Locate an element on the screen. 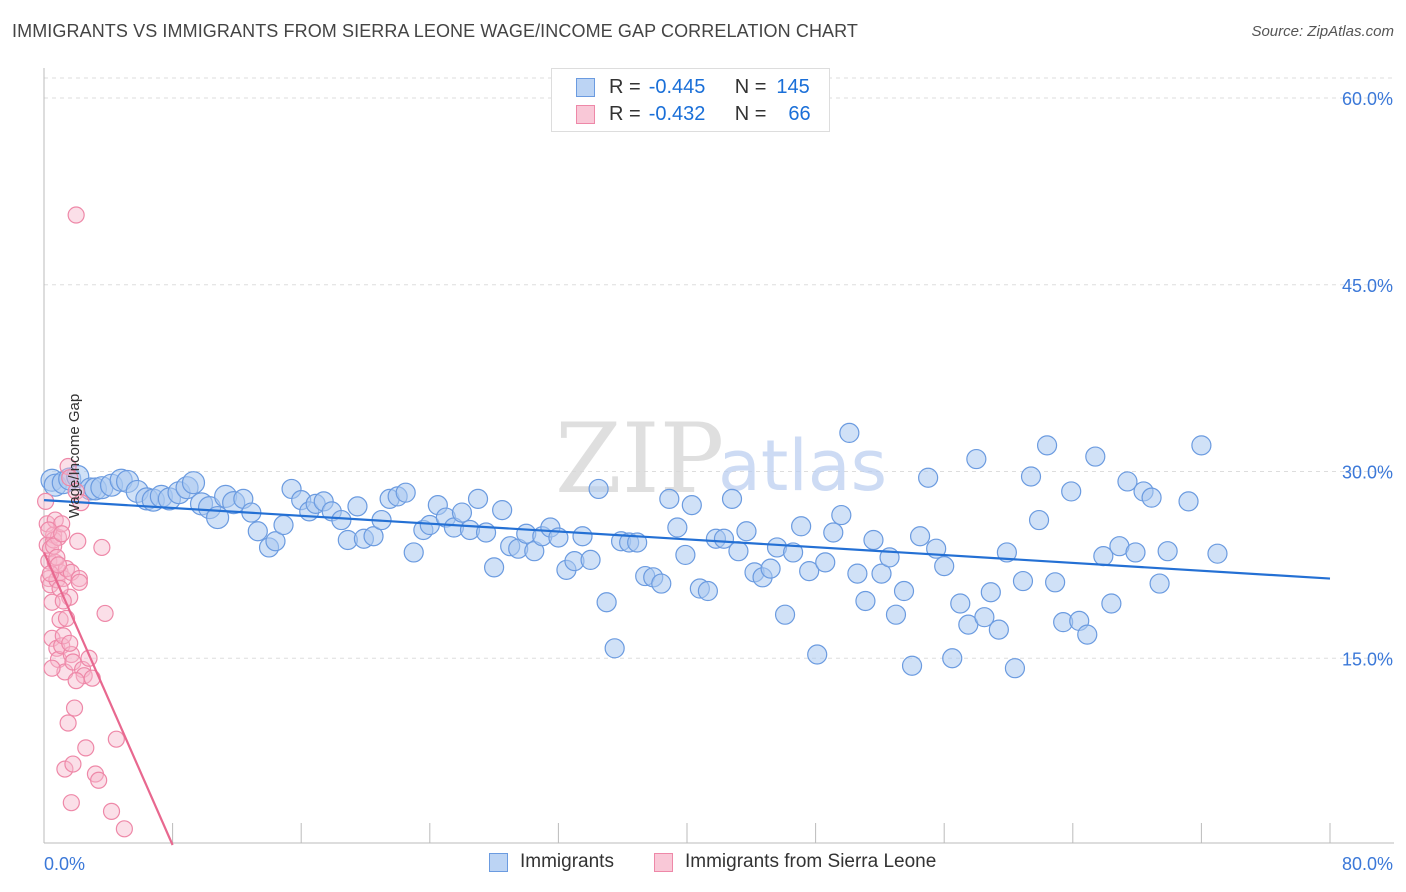 The width and height of the screenshot is (1406, 892). legend-swatch-blue is located at coordinates (585, 87).